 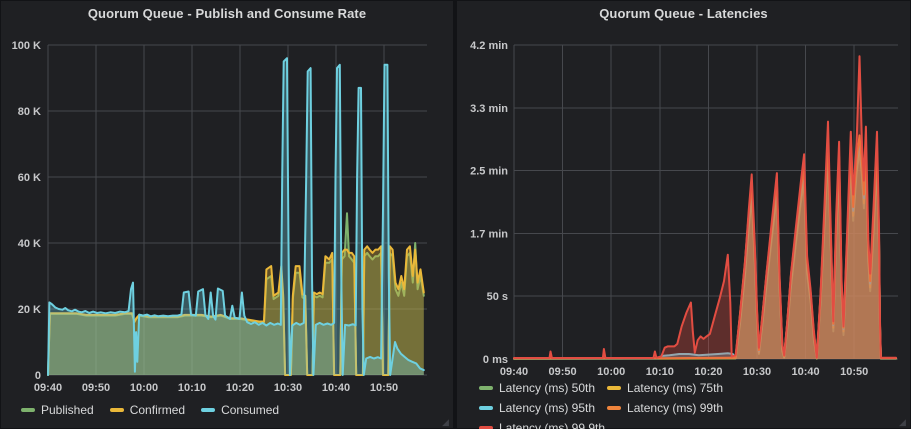 I want to click on y-axis-tick-label: 4.2 min, so click(x=489, y=46).